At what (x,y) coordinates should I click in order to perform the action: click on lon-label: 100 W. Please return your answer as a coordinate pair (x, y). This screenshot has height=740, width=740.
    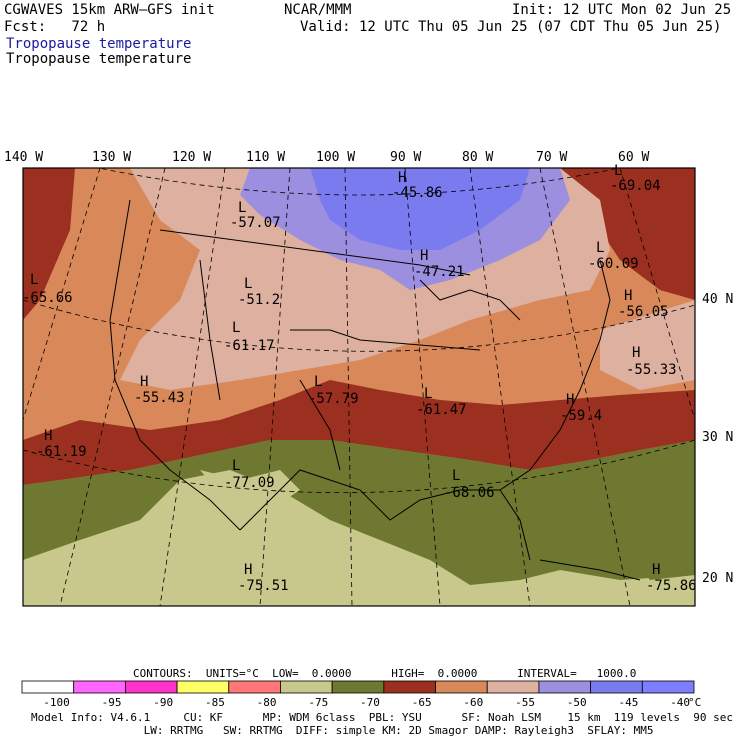
    Looking at the image, I should click on (335, 157).